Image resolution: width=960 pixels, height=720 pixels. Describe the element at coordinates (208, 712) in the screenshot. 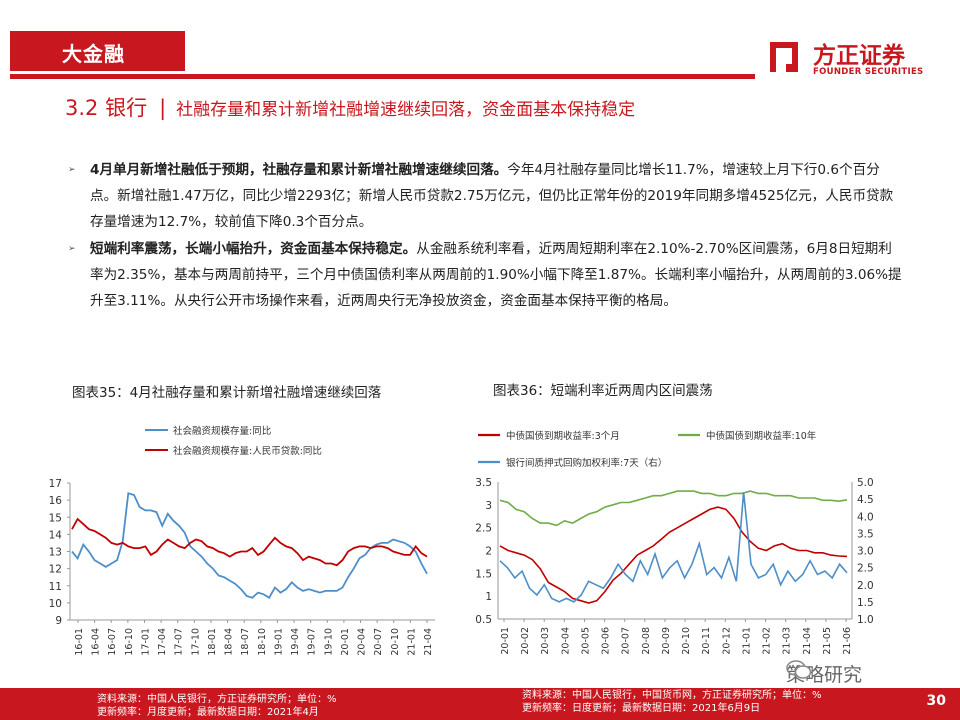

I see `left-update: 更新频率：月度更新；最新数据日期：2021年4月` at that location.